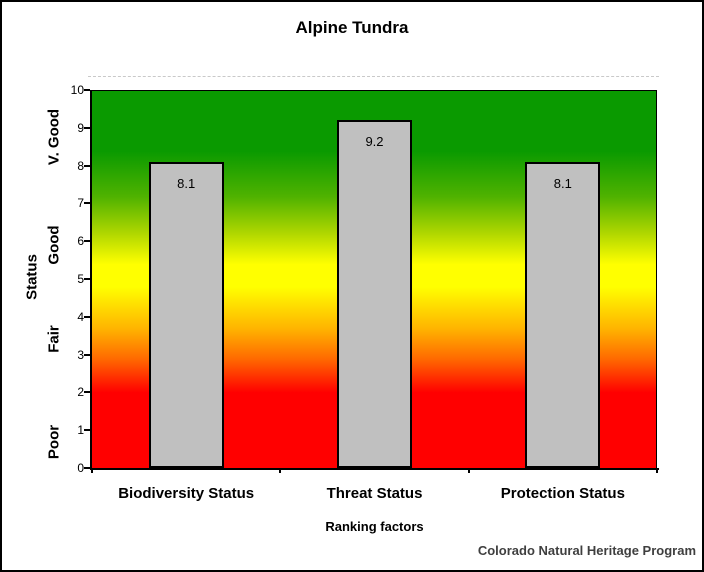  I want to click on bar: 9.2, so click(374, 294).